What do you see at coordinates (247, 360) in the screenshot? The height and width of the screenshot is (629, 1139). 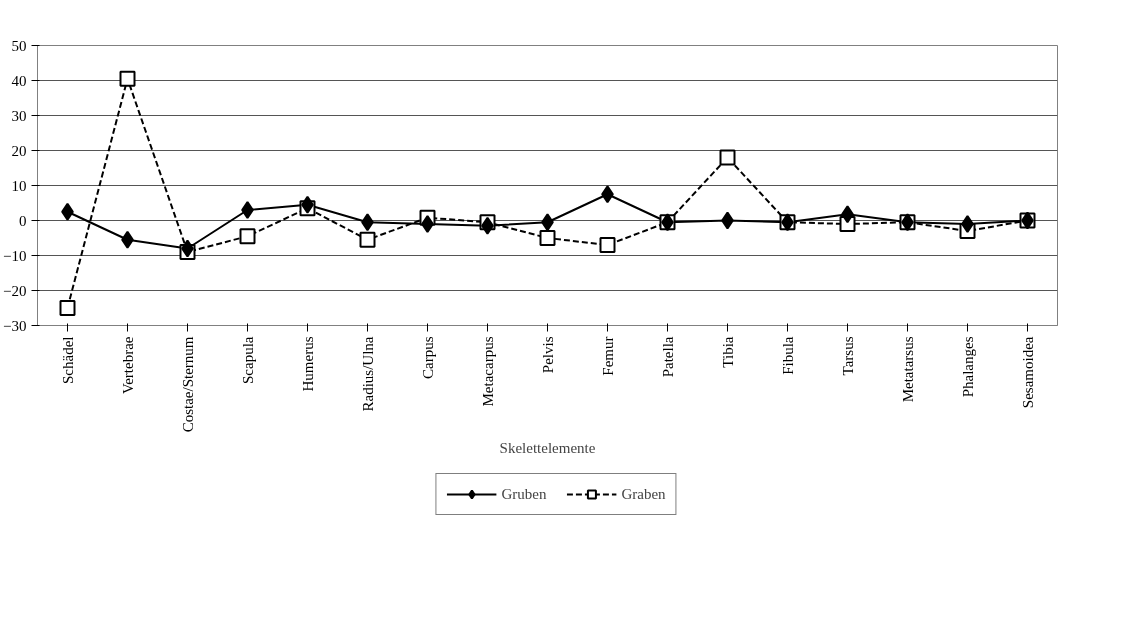 I see `x-tick-label: Scapula` at bounding box center [247, 360].